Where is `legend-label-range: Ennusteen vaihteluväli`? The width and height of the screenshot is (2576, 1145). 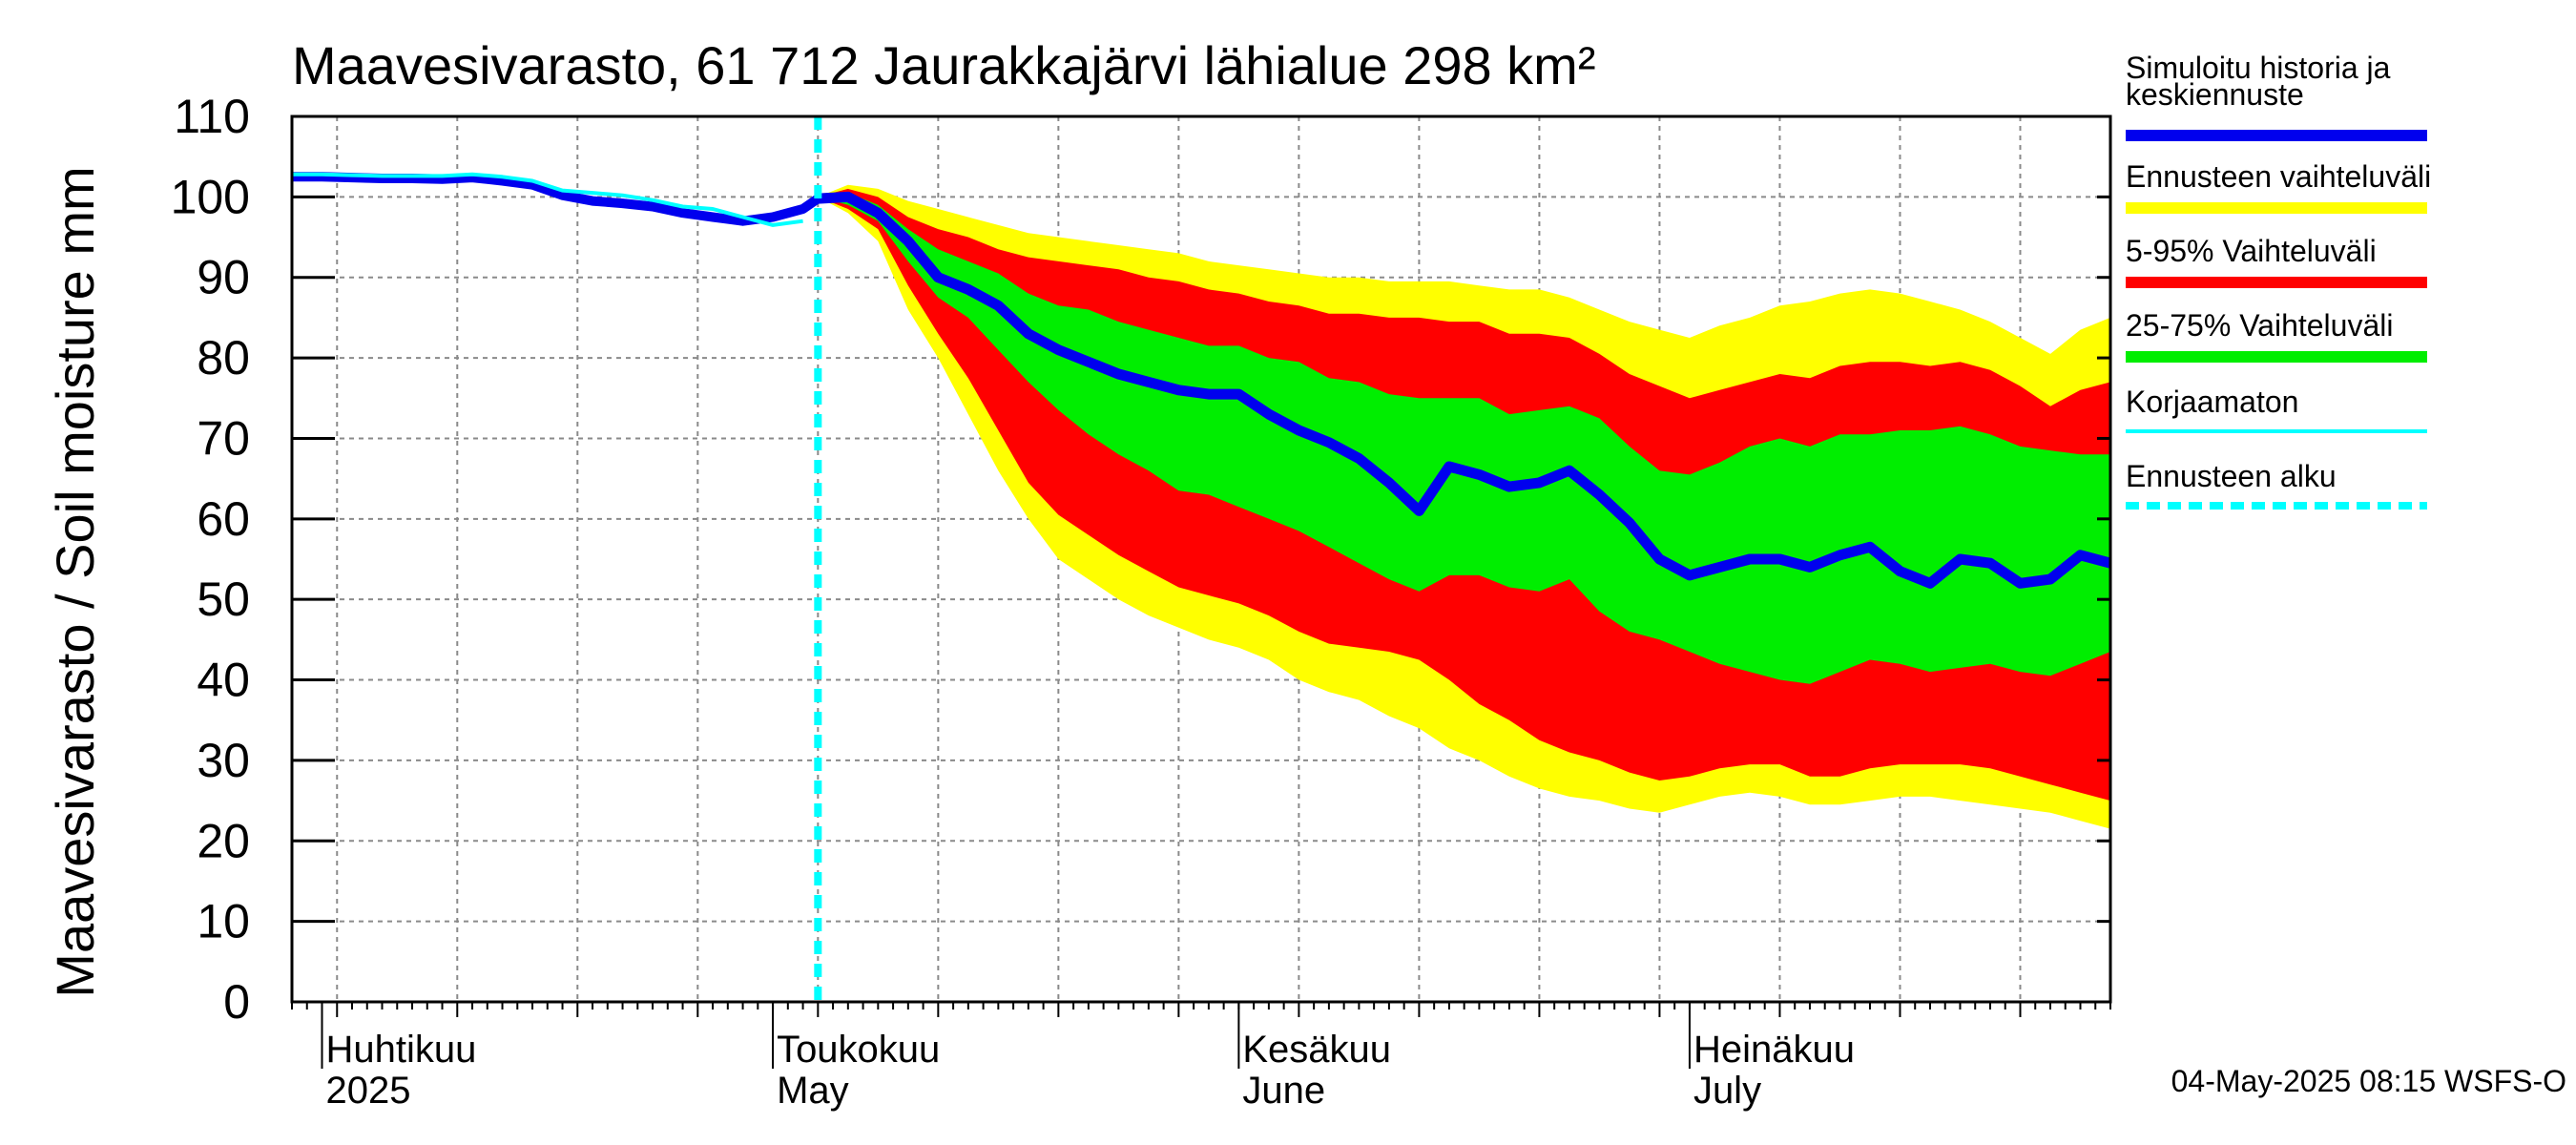 legend-label-range: Ennusteen vaihteluväli is located at coordinates (2278, 177).